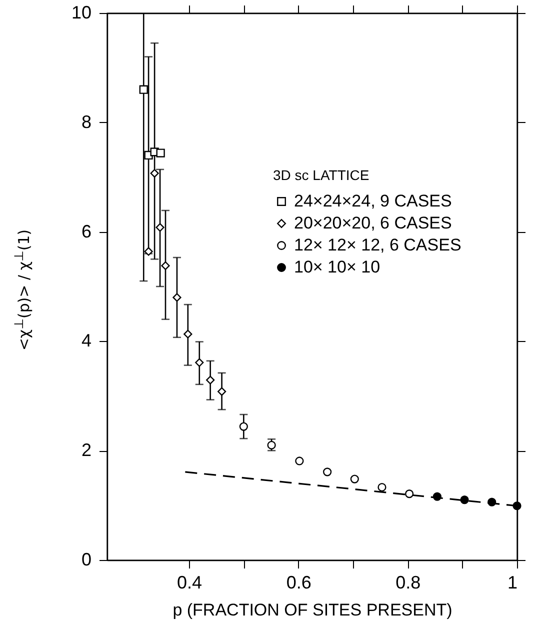 The width and height of the screenshot is (536, 630). Describe the element at coordinates (189, 582) in the screenshot. I see `x-tick-label: 0.4` at that location.